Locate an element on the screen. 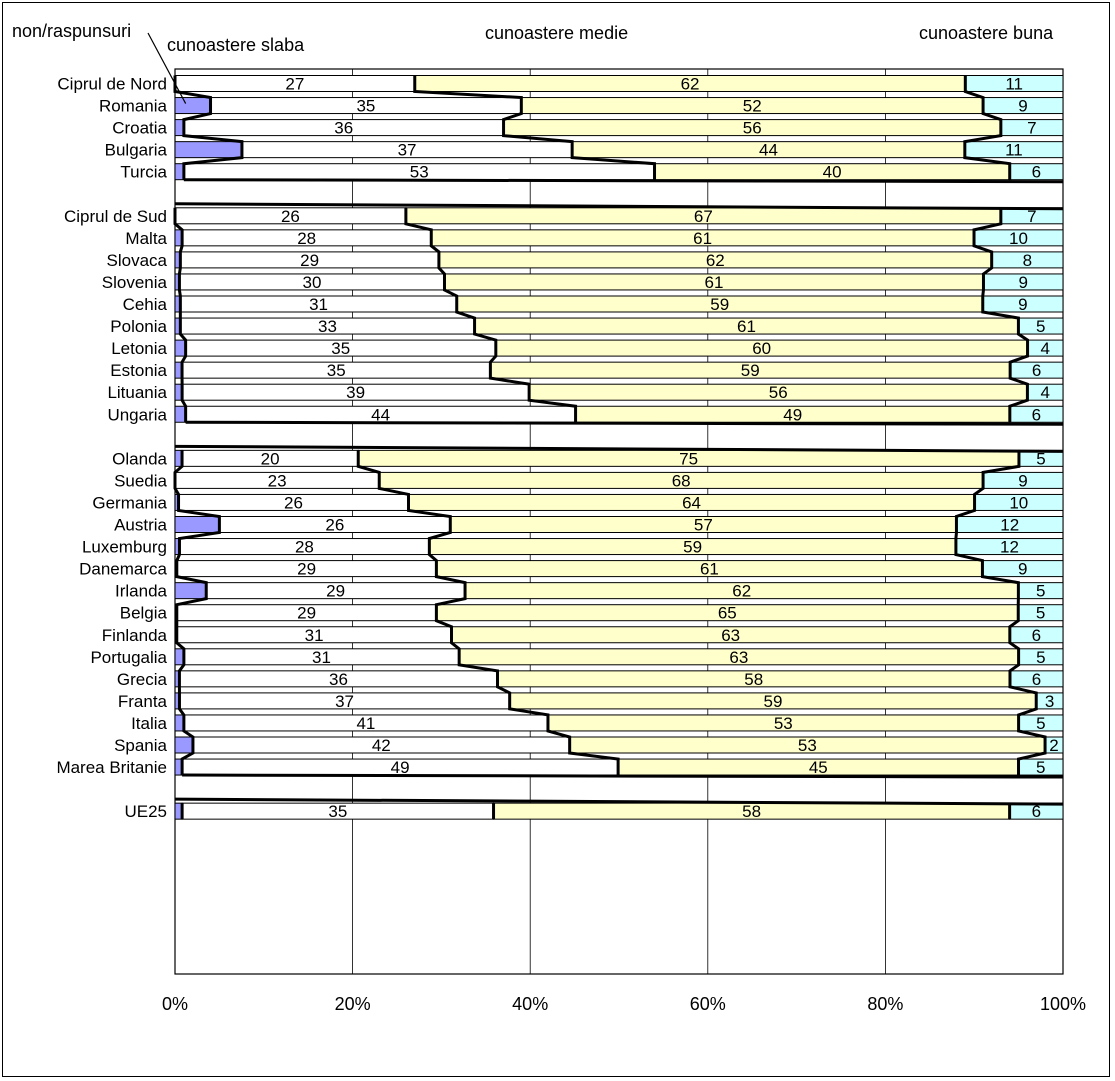 This screenshot has width=1115, height=1081. value-label-slaba-marea-britanie: 49 is located at coordinates (400, 767).